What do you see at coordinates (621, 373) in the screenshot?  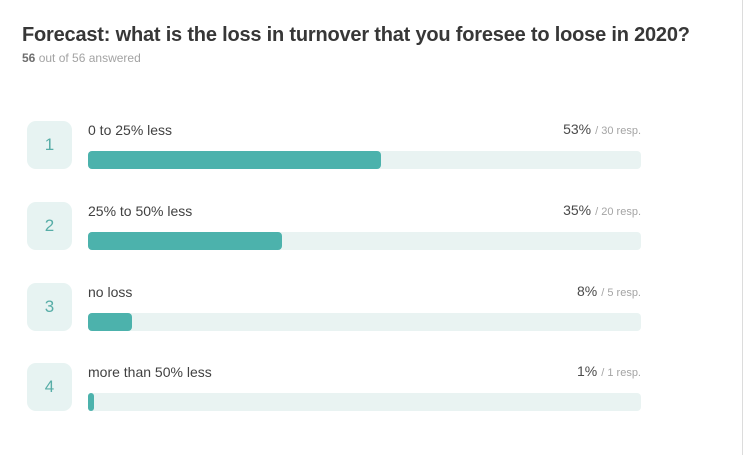 I see `answer-responses: / 1 resp.` at bounding box center [621, 373].